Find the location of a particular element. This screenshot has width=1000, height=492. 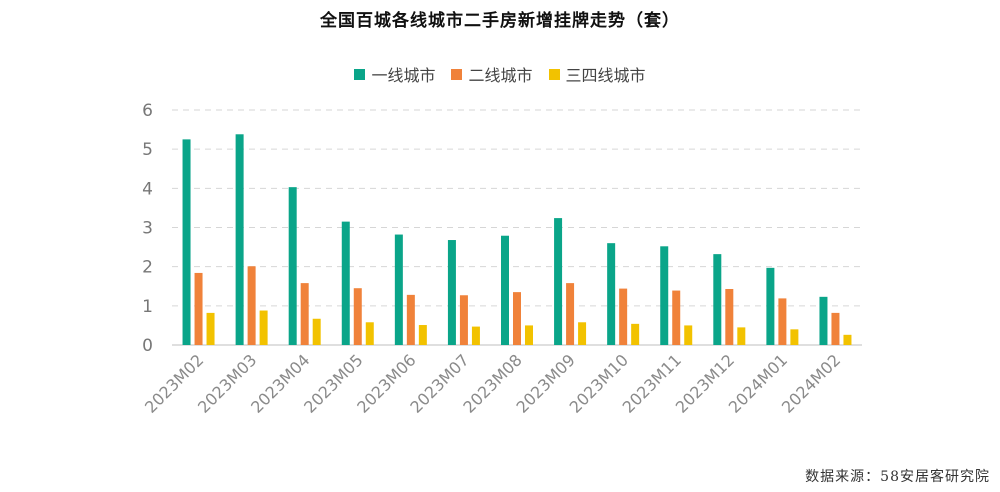

chart-legend: 一线城市 二线城市 三四线城市 is located at coordinates (500, 74).